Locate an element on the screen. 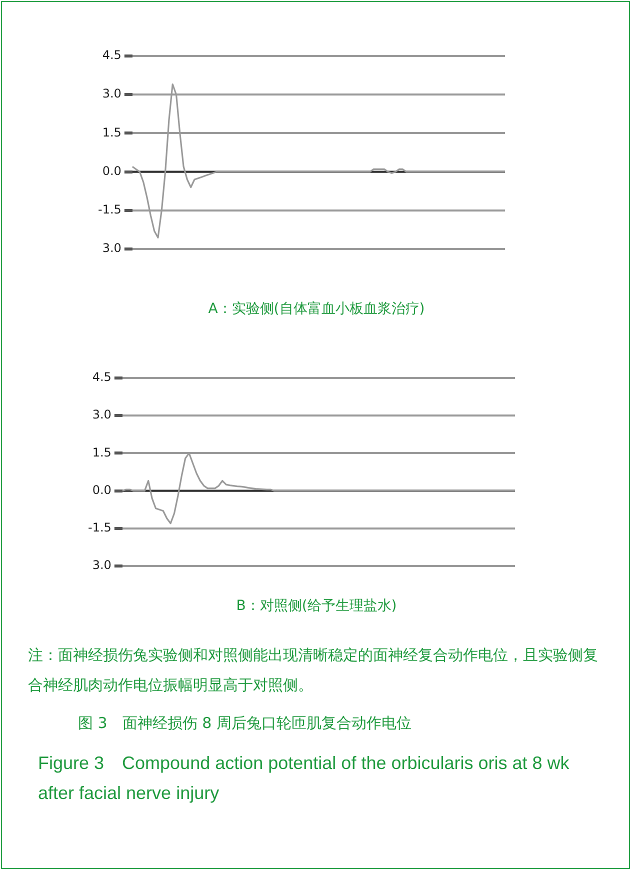 Image resolution: width=633 pixels, height=872 pixels. text: B：对照侧(给予生理盐水) is located at coordinates (316, 606).